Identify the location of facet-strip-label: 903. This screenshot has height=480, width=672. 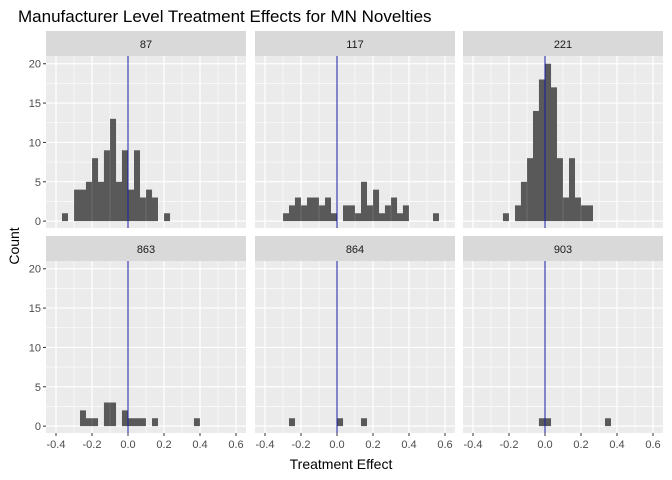
(563, 250).